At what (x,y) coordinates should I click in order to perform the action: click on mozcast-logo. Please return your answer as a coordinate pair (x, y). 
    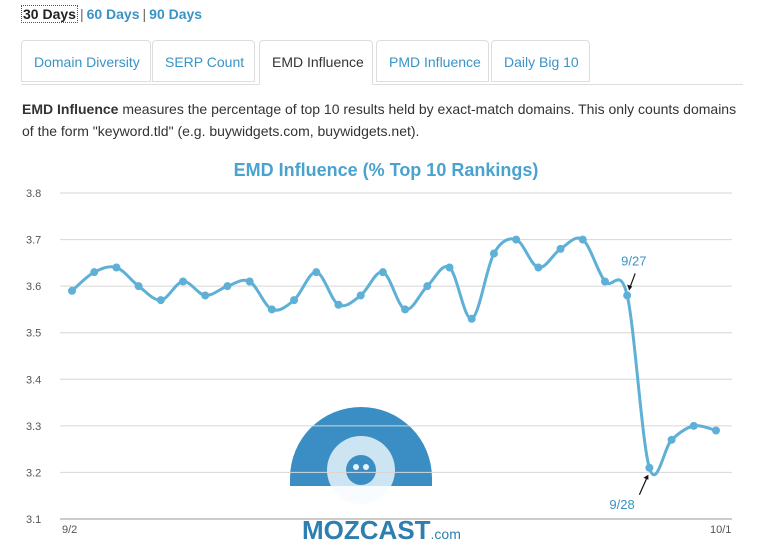
    Looking at the image, I should click on (361, 459).